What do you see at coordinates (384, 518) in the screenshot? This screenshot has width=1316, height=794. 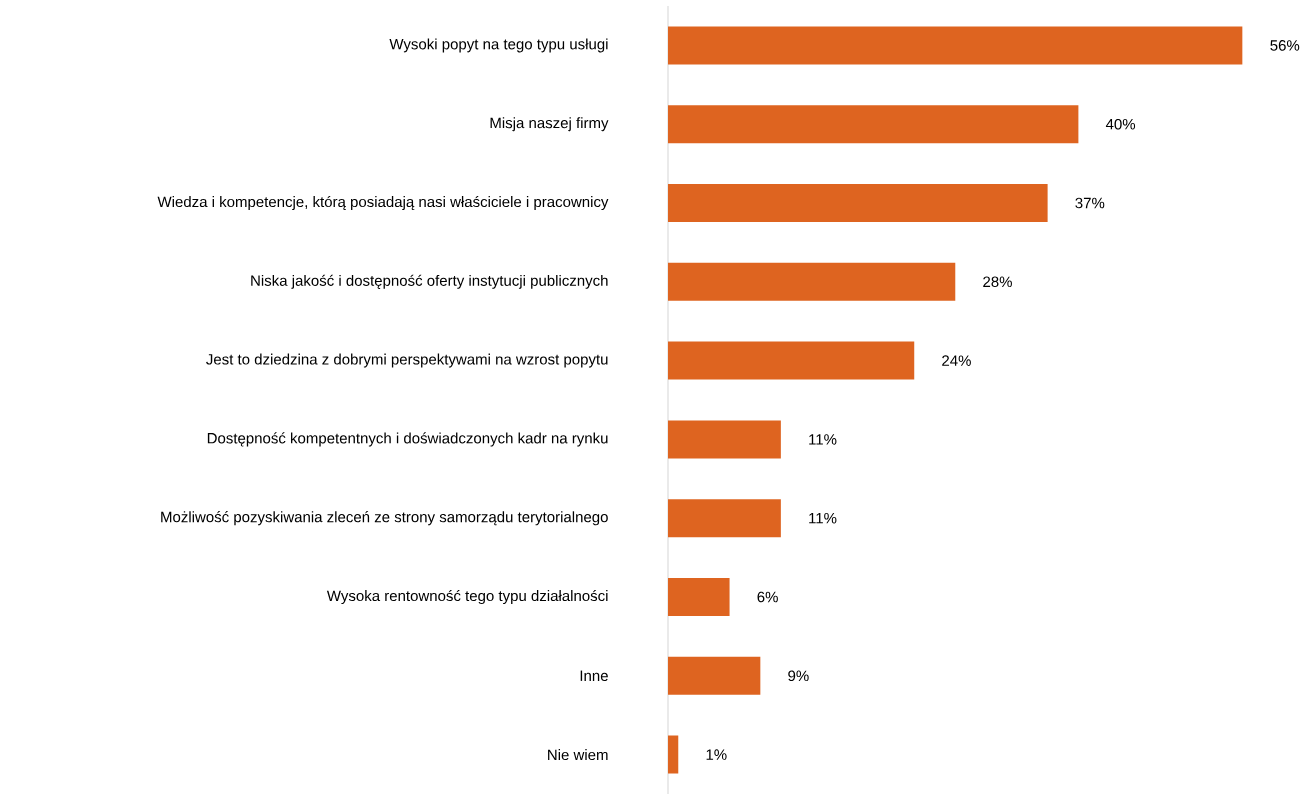 I see `y-tick-label: Możliwość pozyskiwania zleceń ze strony samorządu terytorialnego` at bounding box center [384, 518].